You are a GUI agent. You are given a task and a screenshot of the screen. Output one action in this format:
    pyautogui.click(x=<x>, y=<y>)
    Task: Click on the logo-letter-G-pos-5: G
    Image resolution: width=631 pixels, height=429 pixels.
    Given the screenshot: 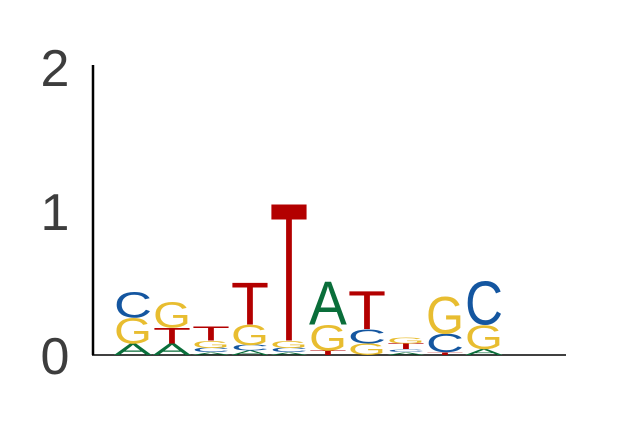 What is the action you would take?
    pyautogui.click(x=289, y=344)
    